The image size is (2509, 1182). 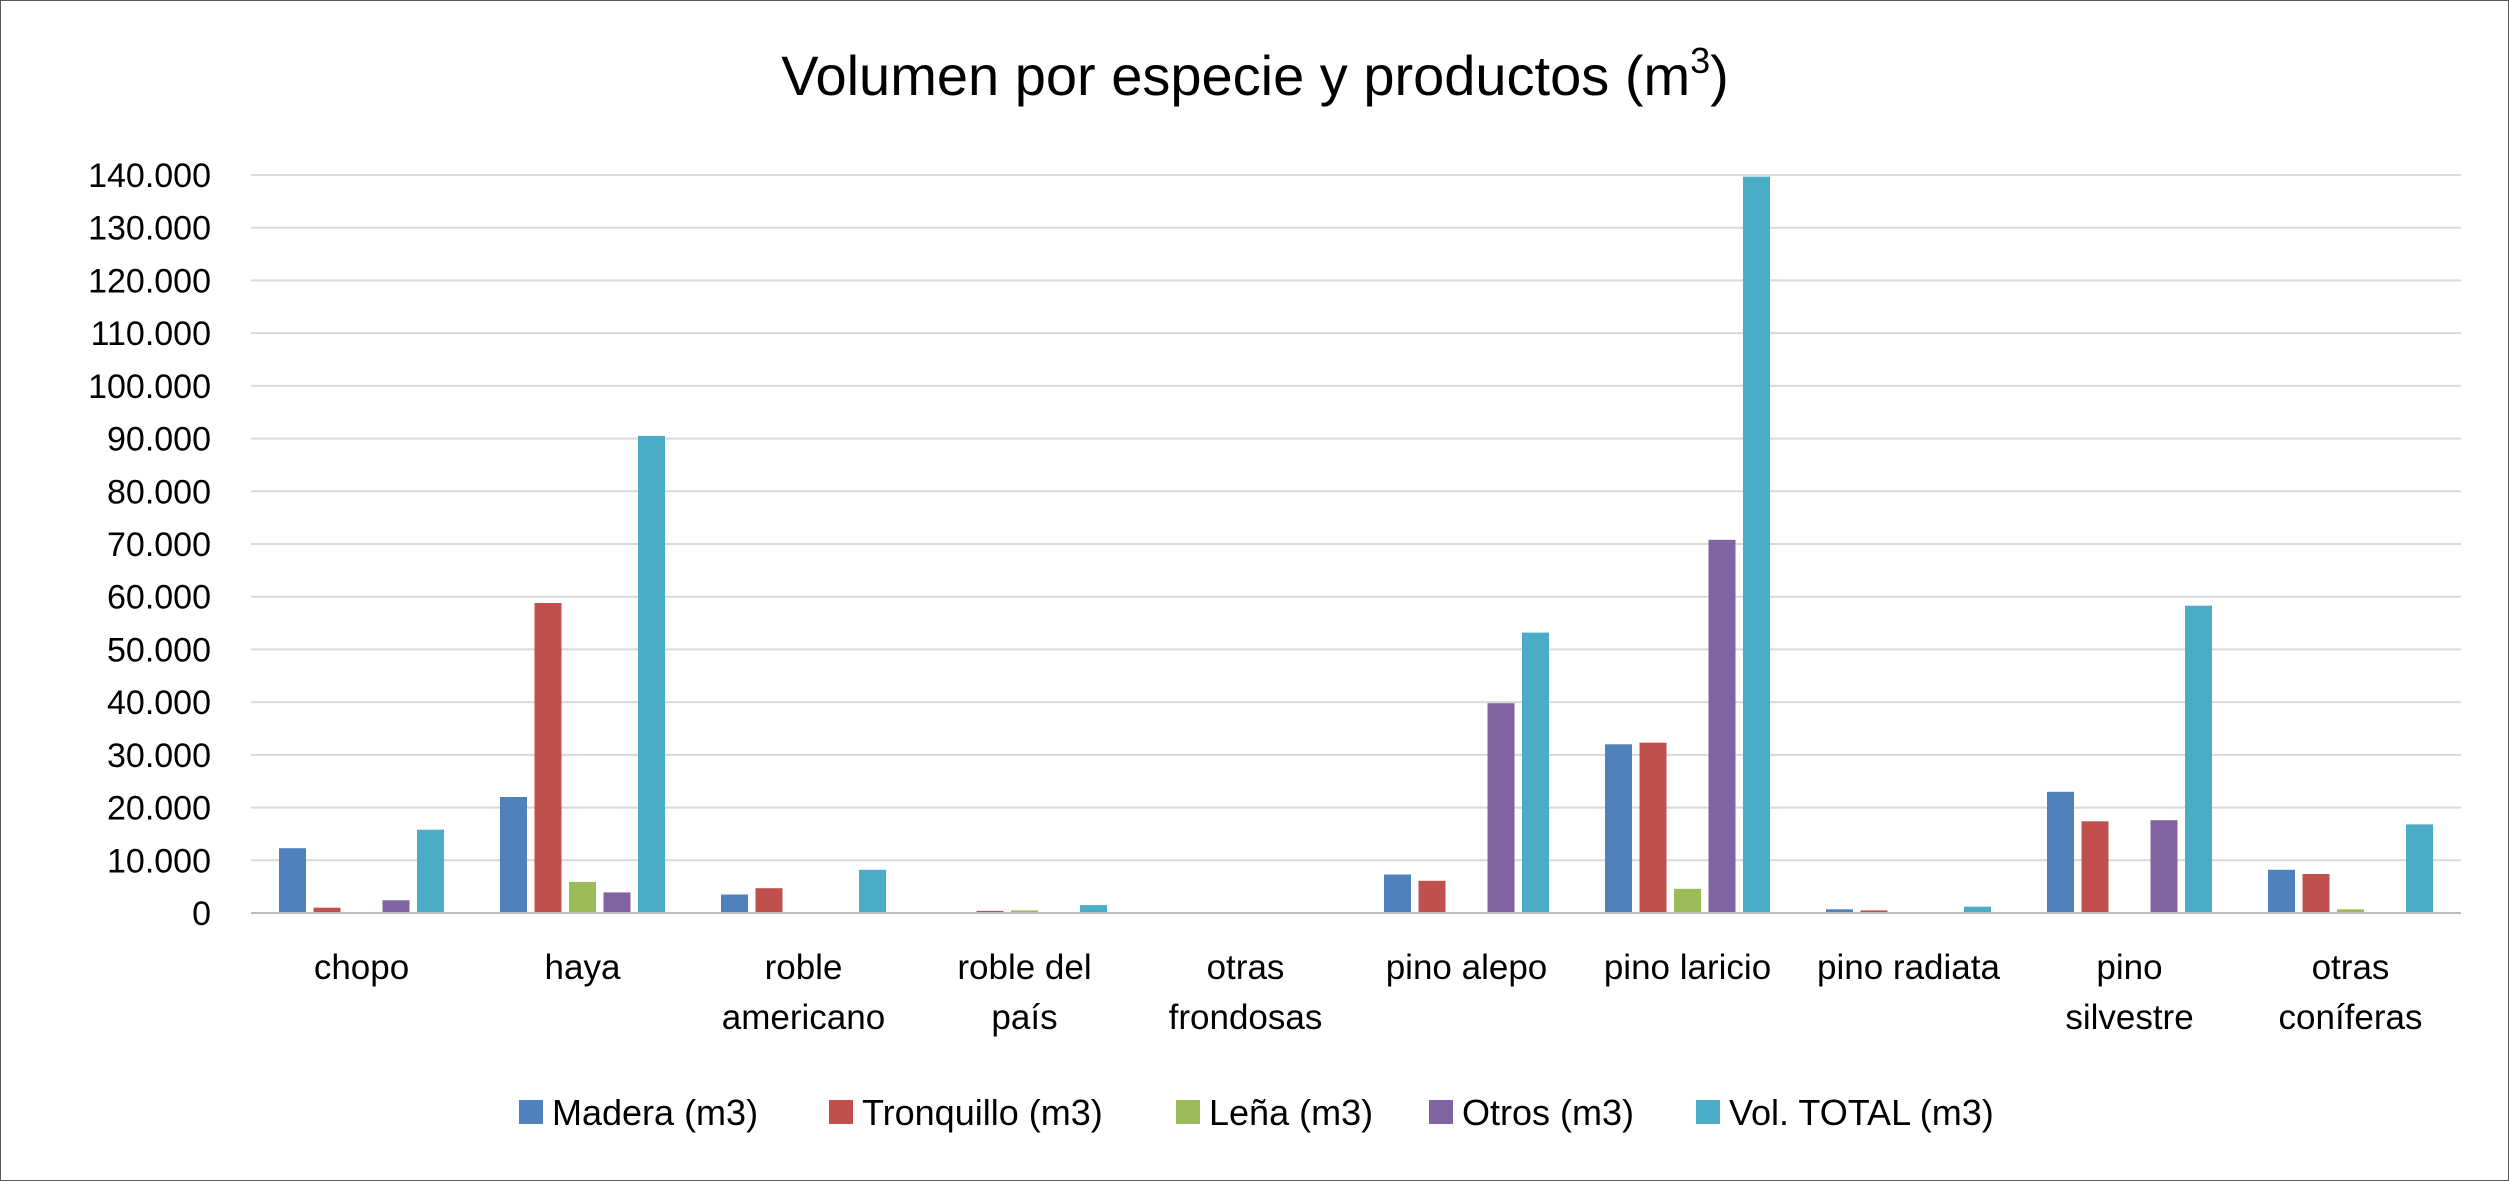 I want to click on x-category-label: pino, so click(x=2129, y=967).